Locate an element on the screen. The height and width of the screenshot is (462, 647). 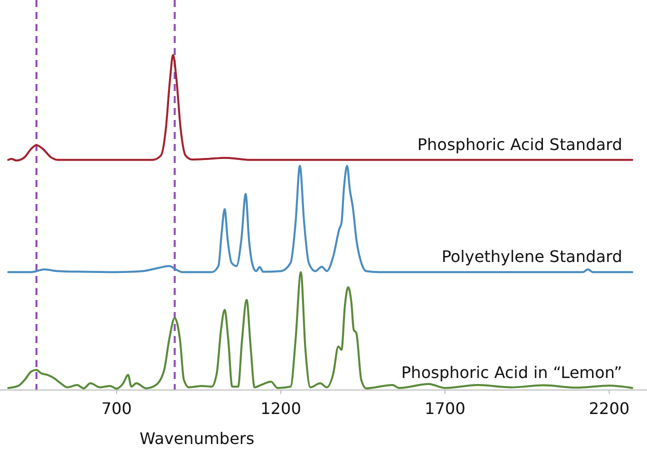
x-tick-label: 700 is located at coordinates (116, 408).